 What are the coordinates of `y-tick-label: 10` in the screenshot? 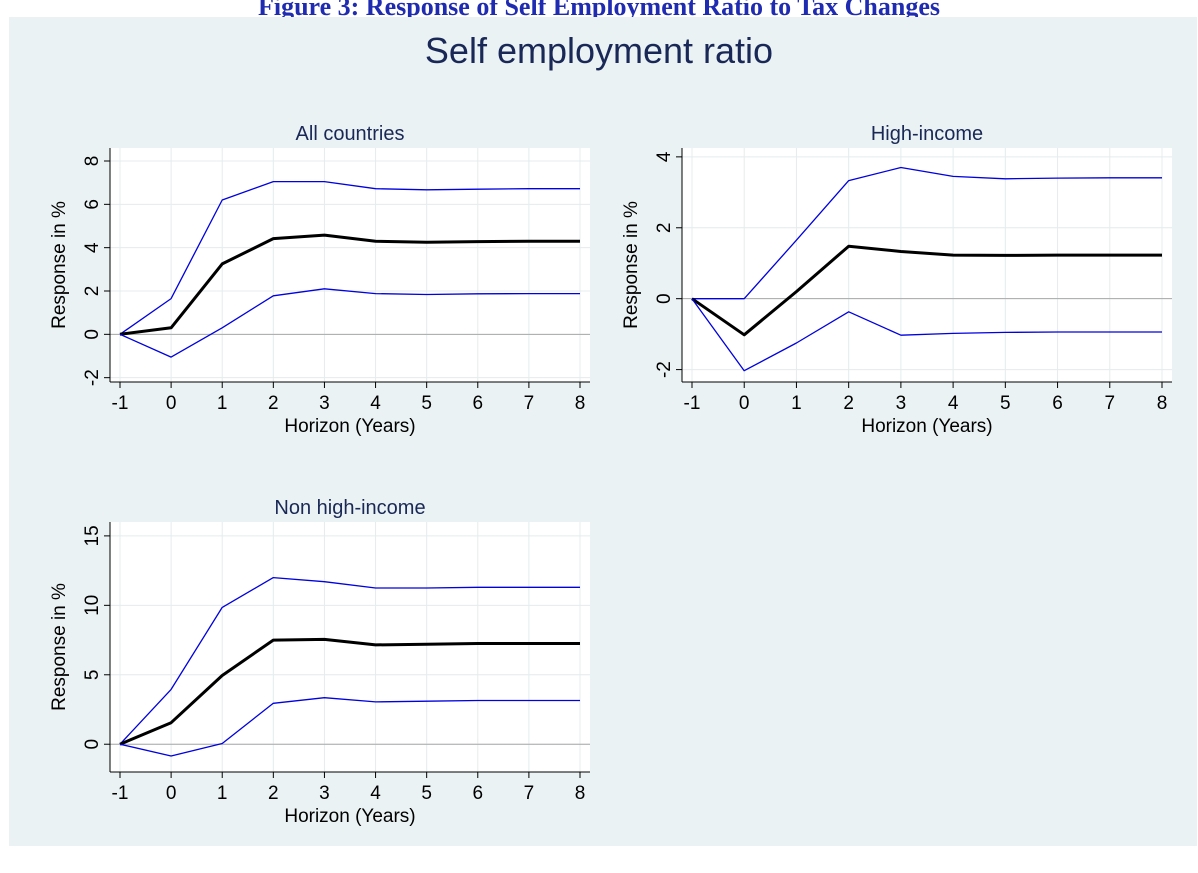 It's located at (92, 605).